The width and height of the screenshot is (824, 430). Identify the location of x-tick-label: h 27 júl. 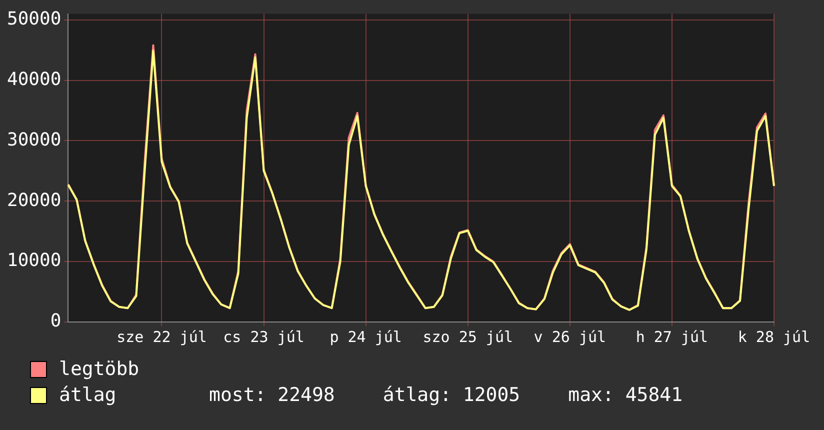
(672, 337).